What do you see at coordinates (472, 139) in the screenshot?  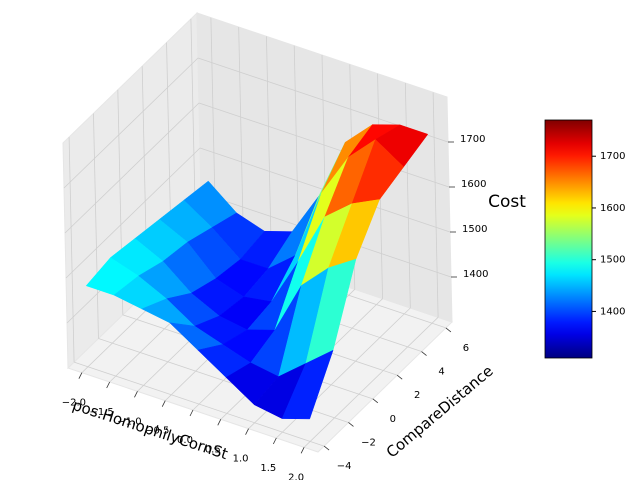 I see `z-tick-label: 1700` at bounding box center [472, 139].